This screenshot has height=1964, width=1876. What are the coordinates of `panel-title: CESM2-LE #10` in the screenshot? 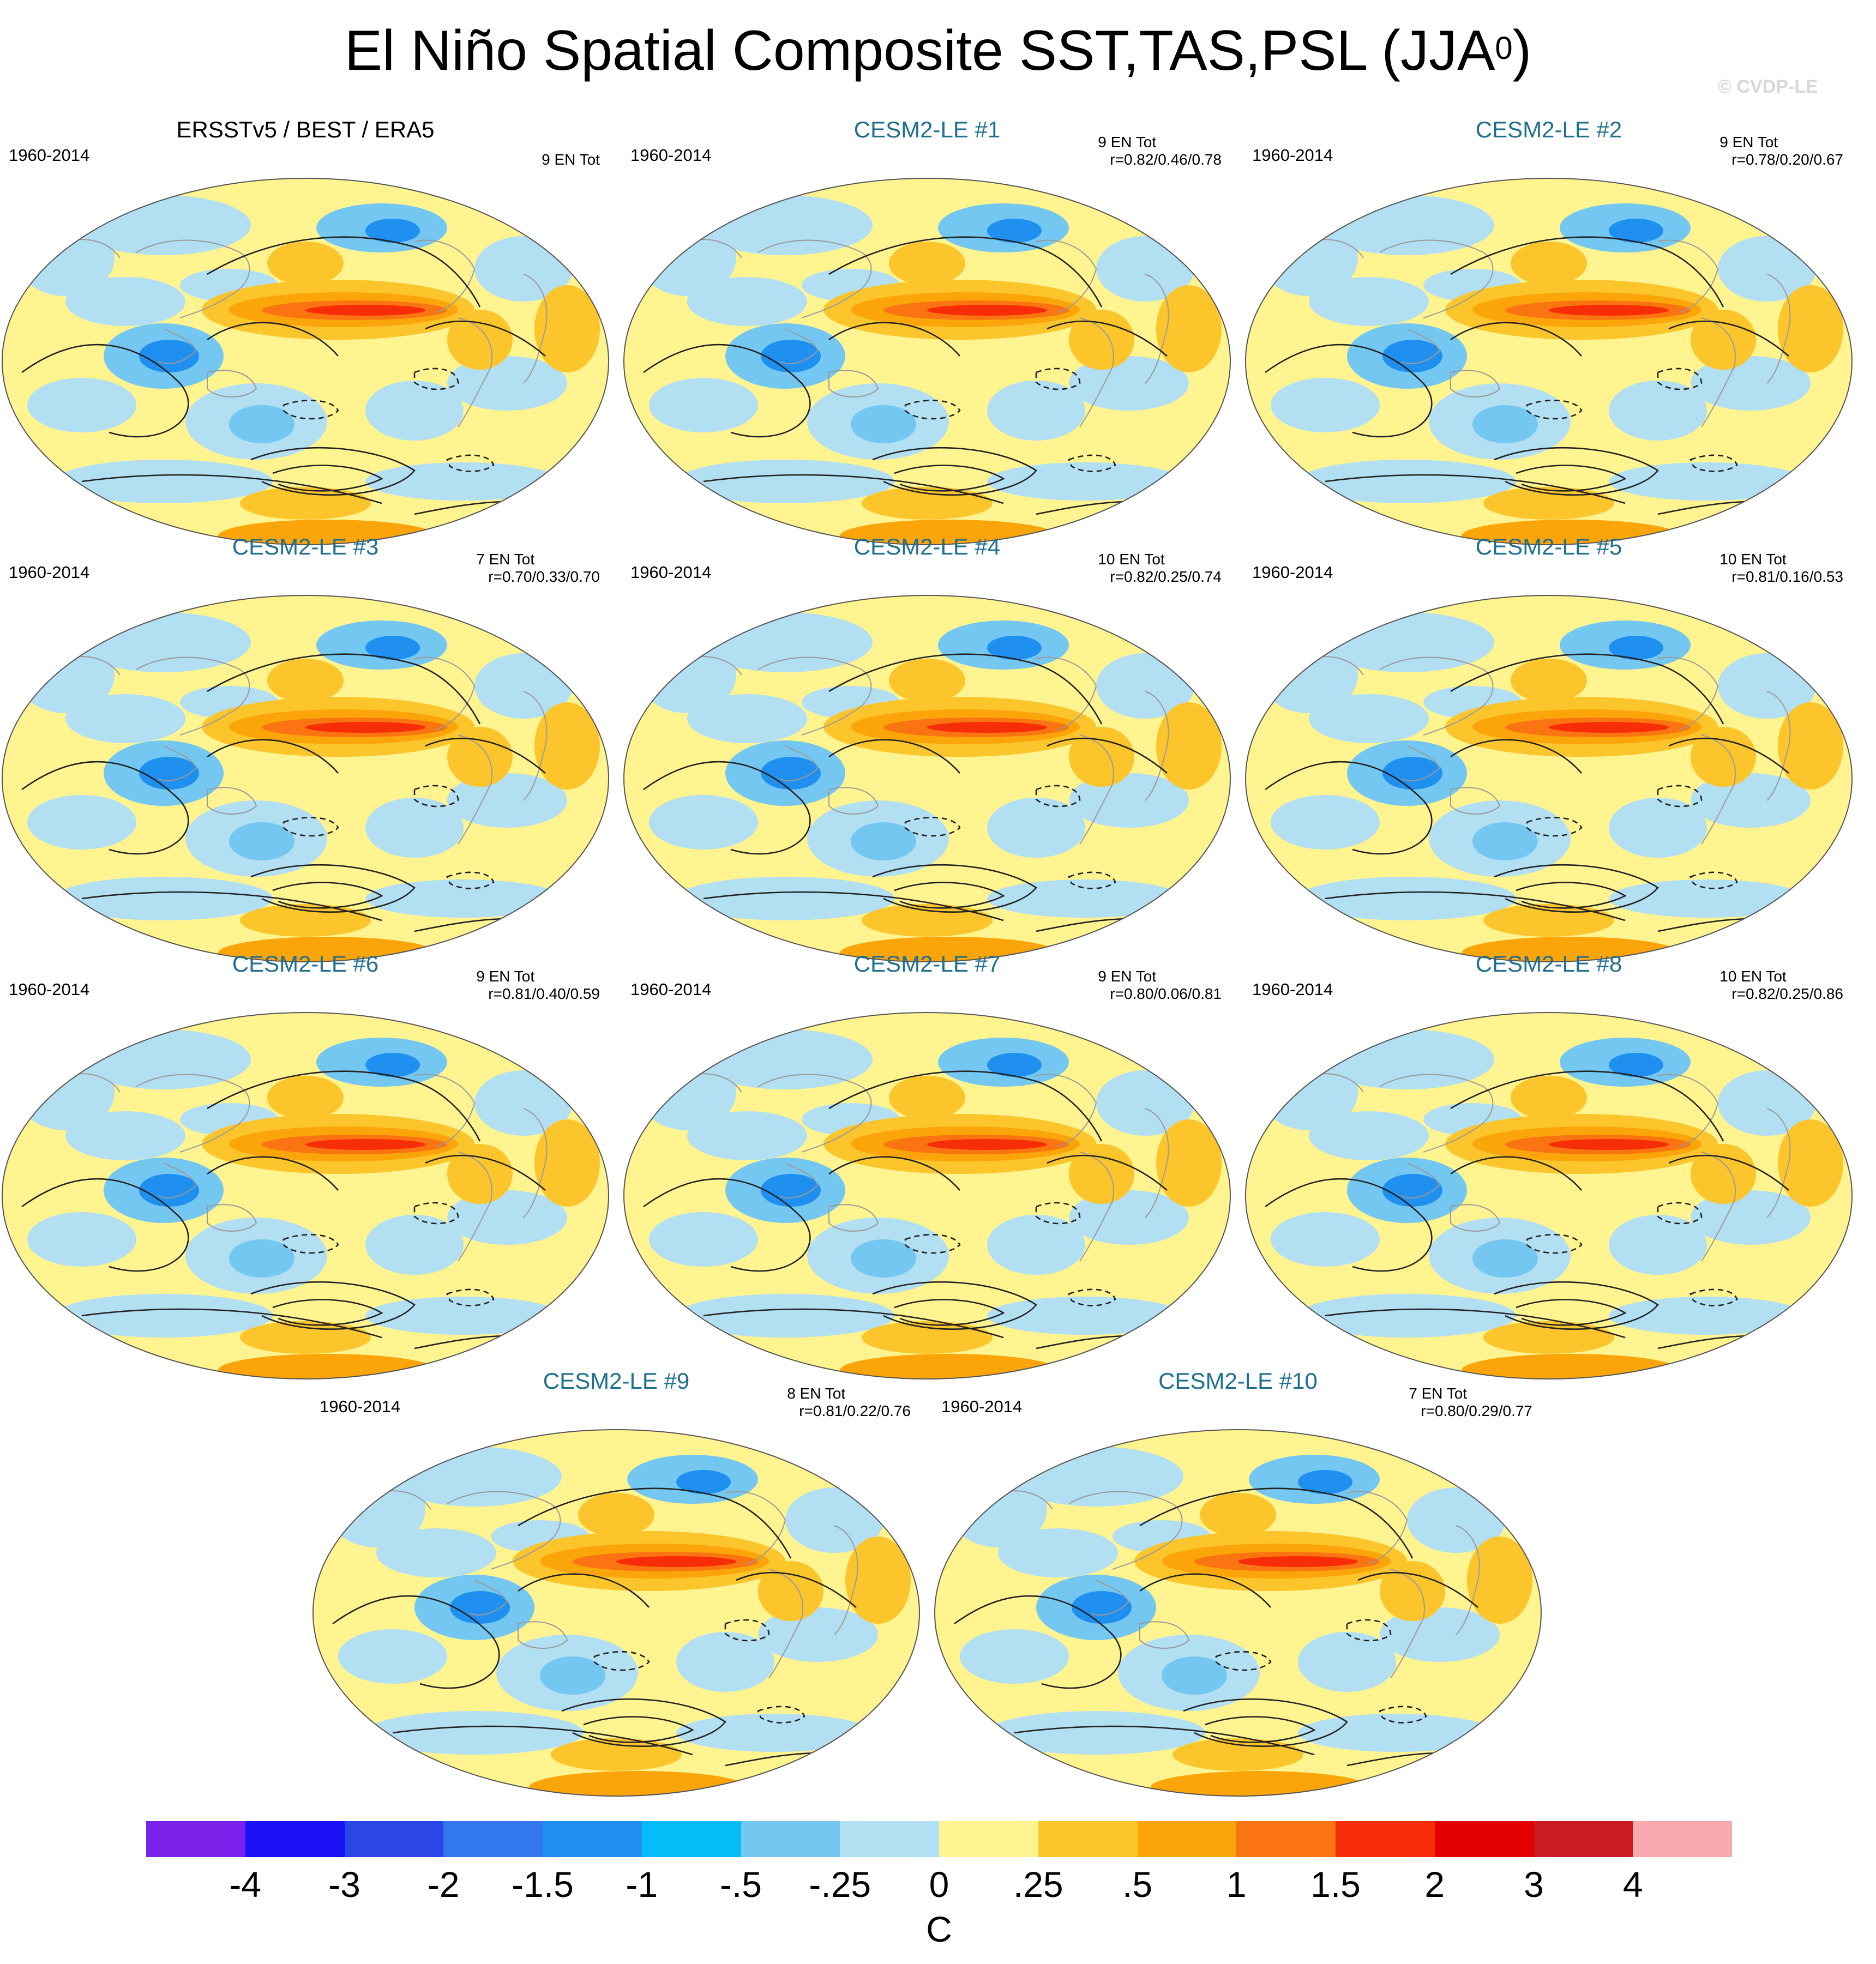 It's located at (1238, 1381).